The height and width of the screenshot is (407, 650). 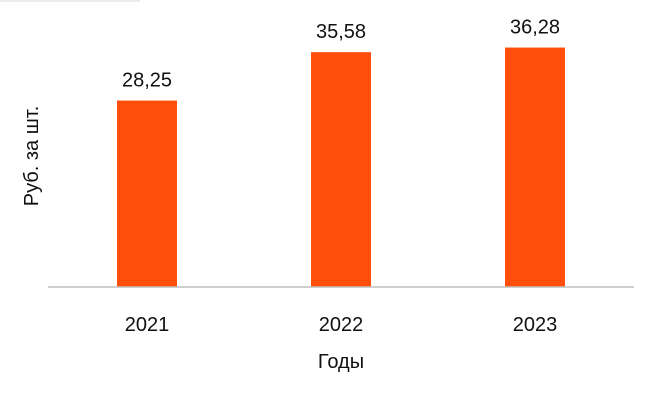 What do you see at coordinates (341, 325) in the screenshot?
I see `x-tick-label-2022: 2022` at bounding box center [341, 325].